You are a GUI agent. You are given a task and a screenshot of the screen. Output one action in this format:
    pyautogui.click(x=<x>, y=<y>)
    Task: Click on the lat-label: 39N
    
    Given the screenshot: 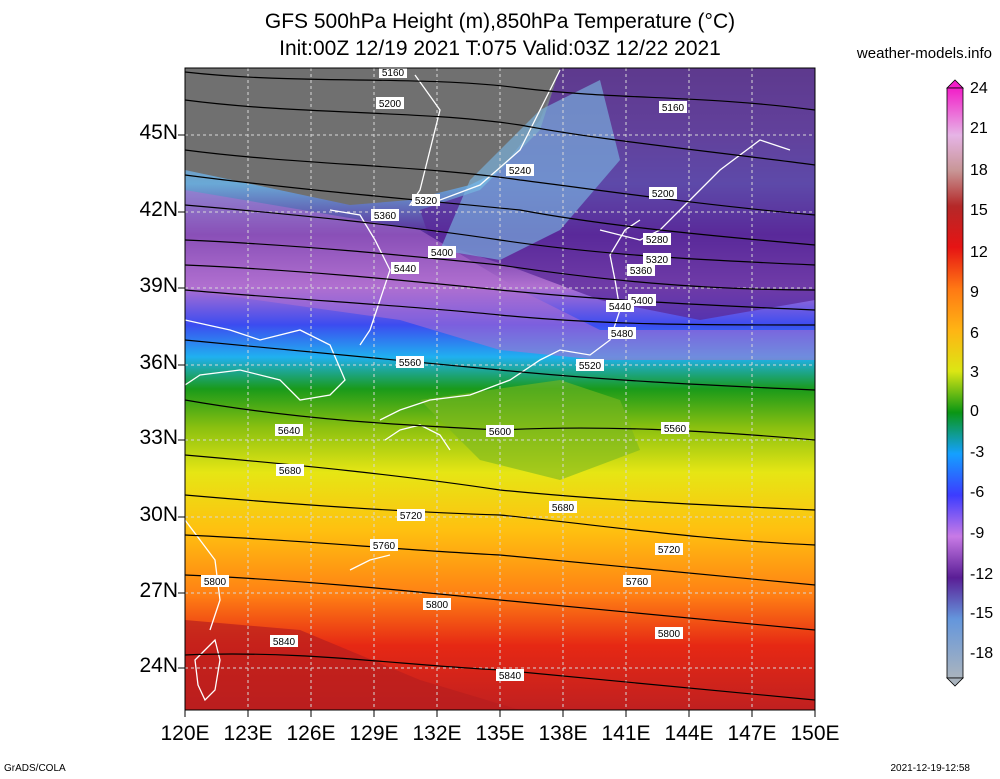 What is the action you would take?
    pyautogui.click(x=158, y=285)
    